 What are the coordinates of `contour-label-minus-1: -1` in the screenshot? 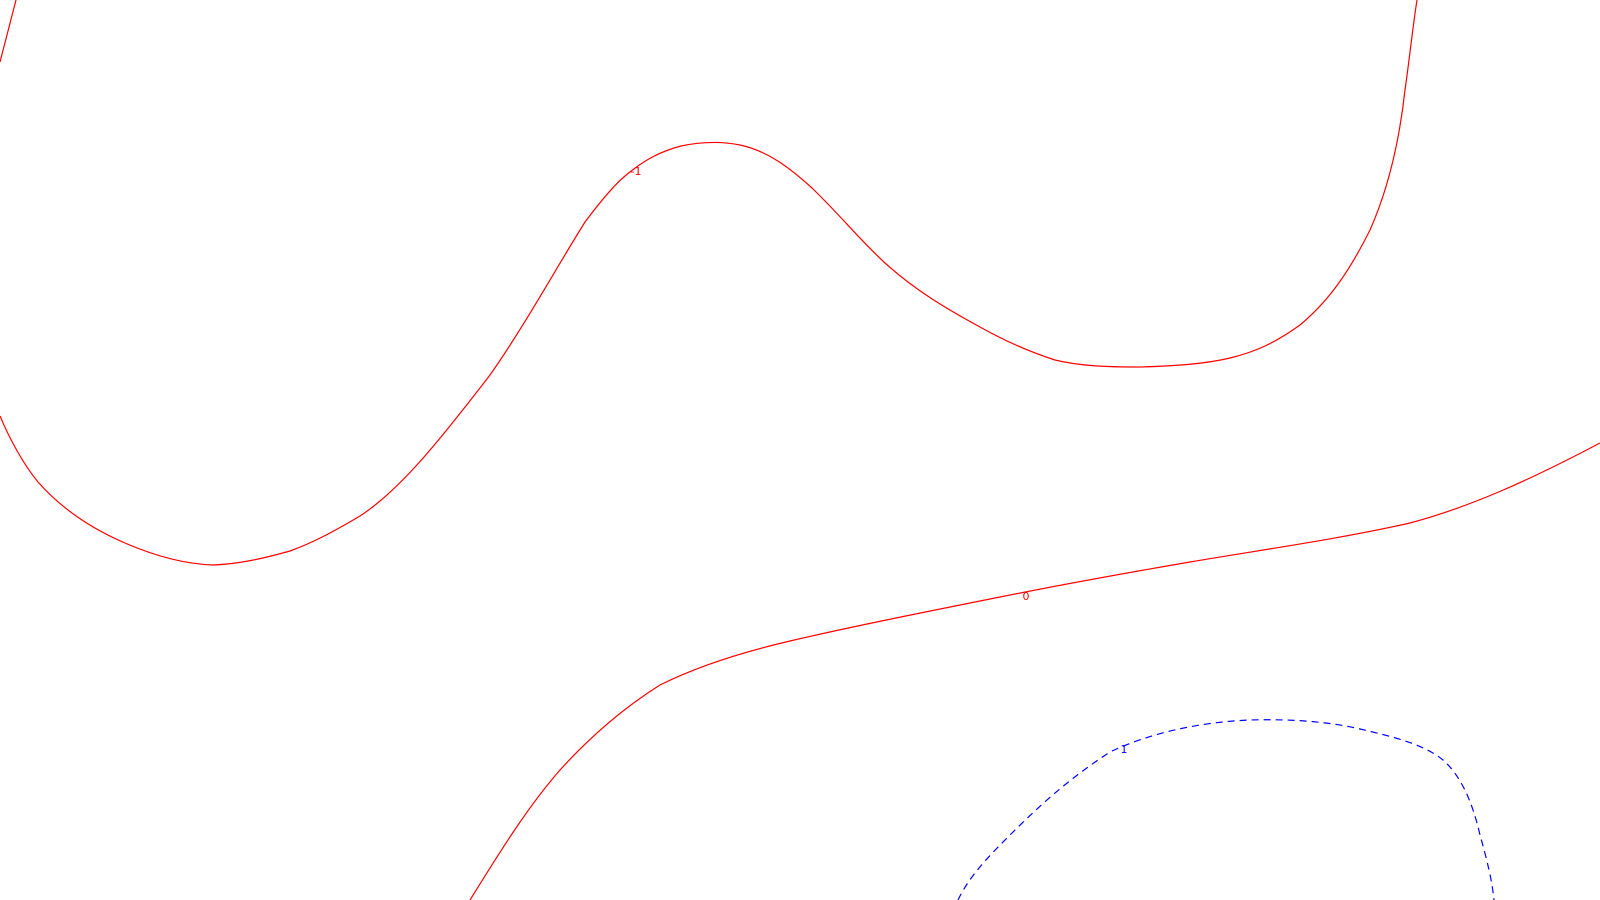 It's located at (636, 171).